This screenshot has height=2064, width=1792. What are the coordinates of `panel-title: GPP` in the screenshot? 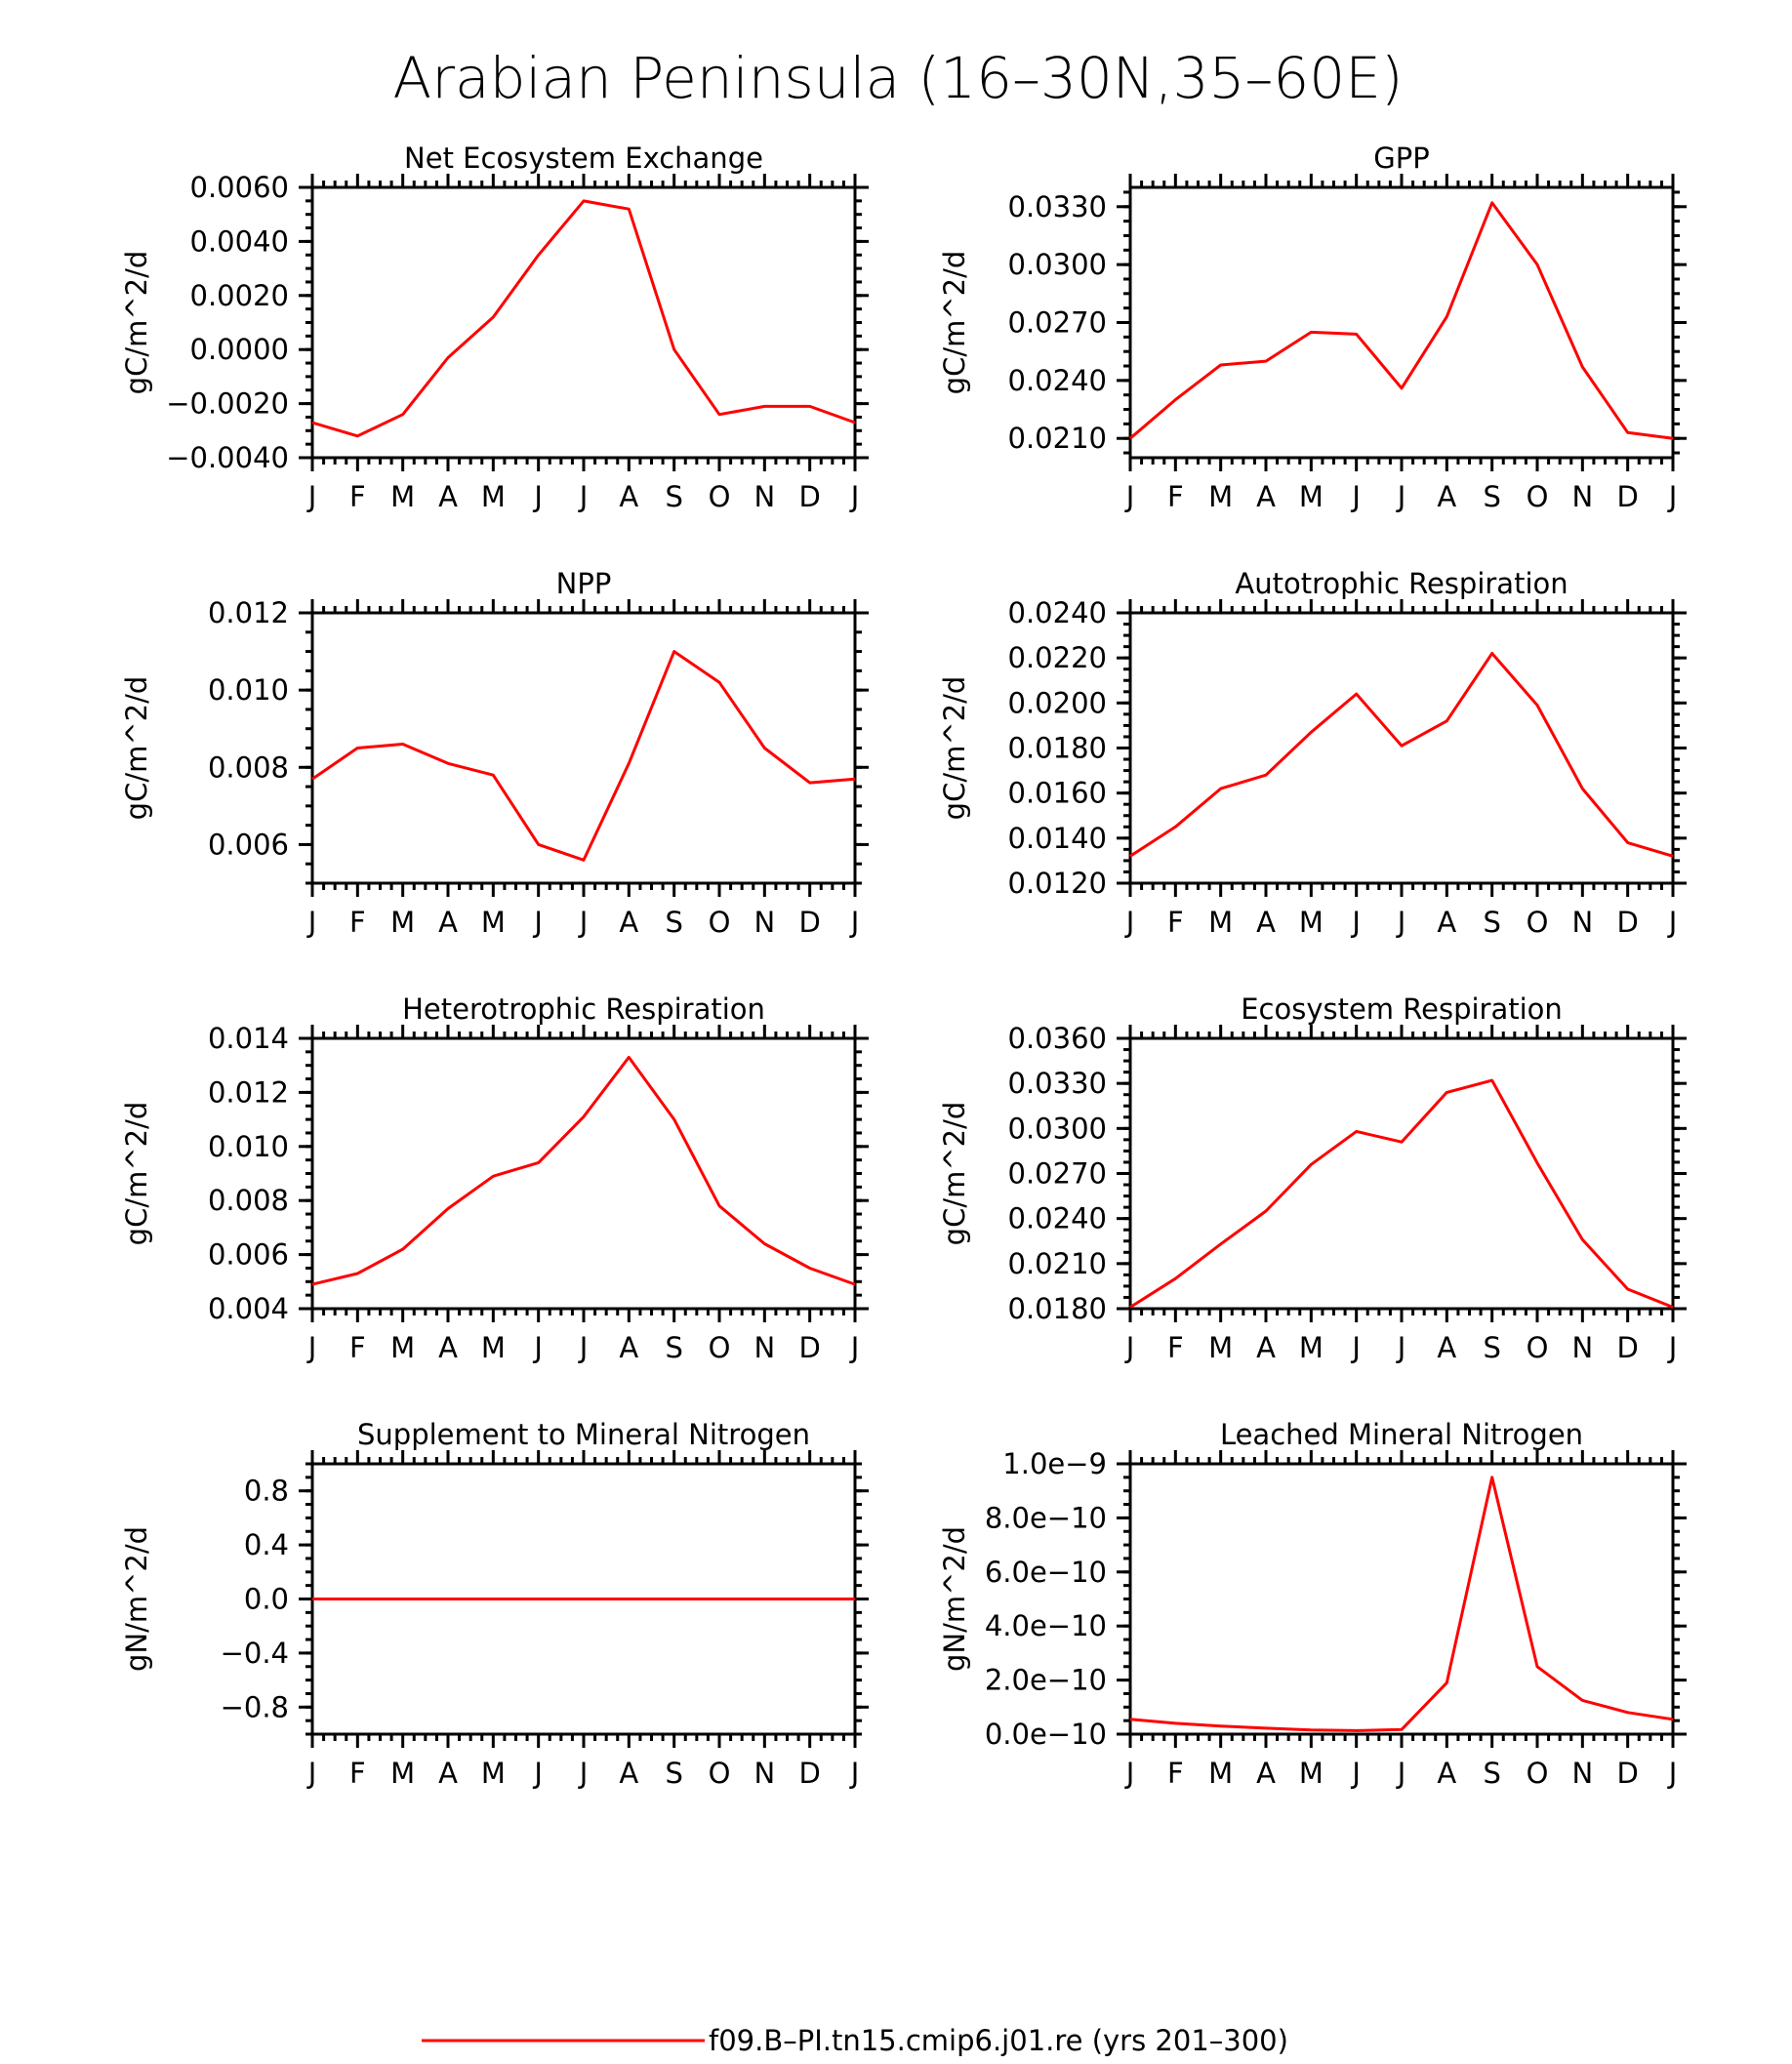 It's located at (1401, 158).